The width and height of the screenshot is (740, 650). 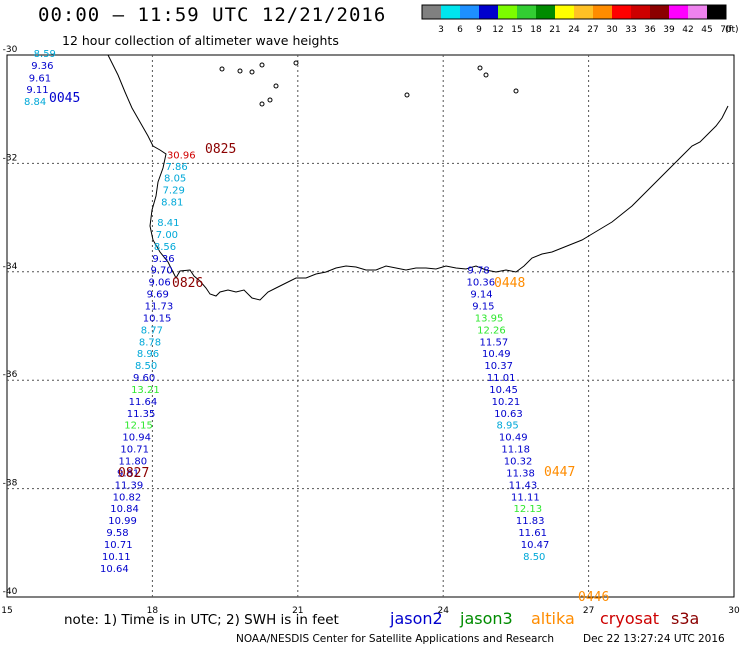 I want to click on satellite-s3a: s3a, so click(x=685, y=618).